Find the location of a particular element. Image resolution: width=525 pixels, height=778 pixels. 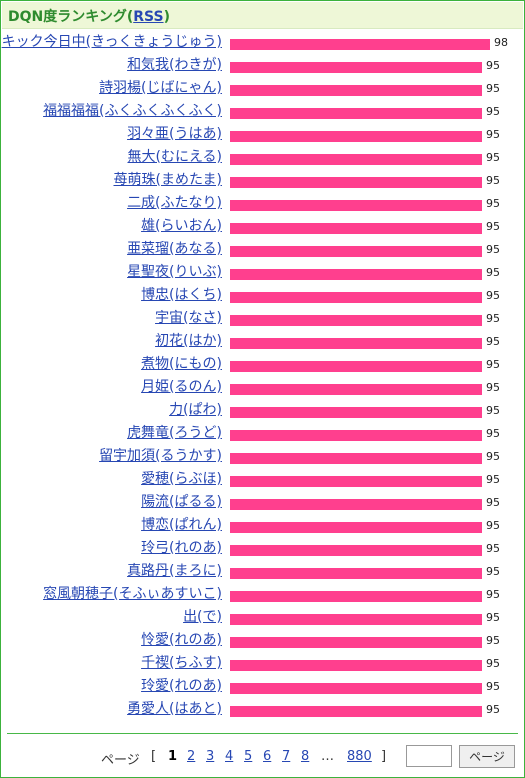

page-link-4: 4 is located at coordinates (229, 756).